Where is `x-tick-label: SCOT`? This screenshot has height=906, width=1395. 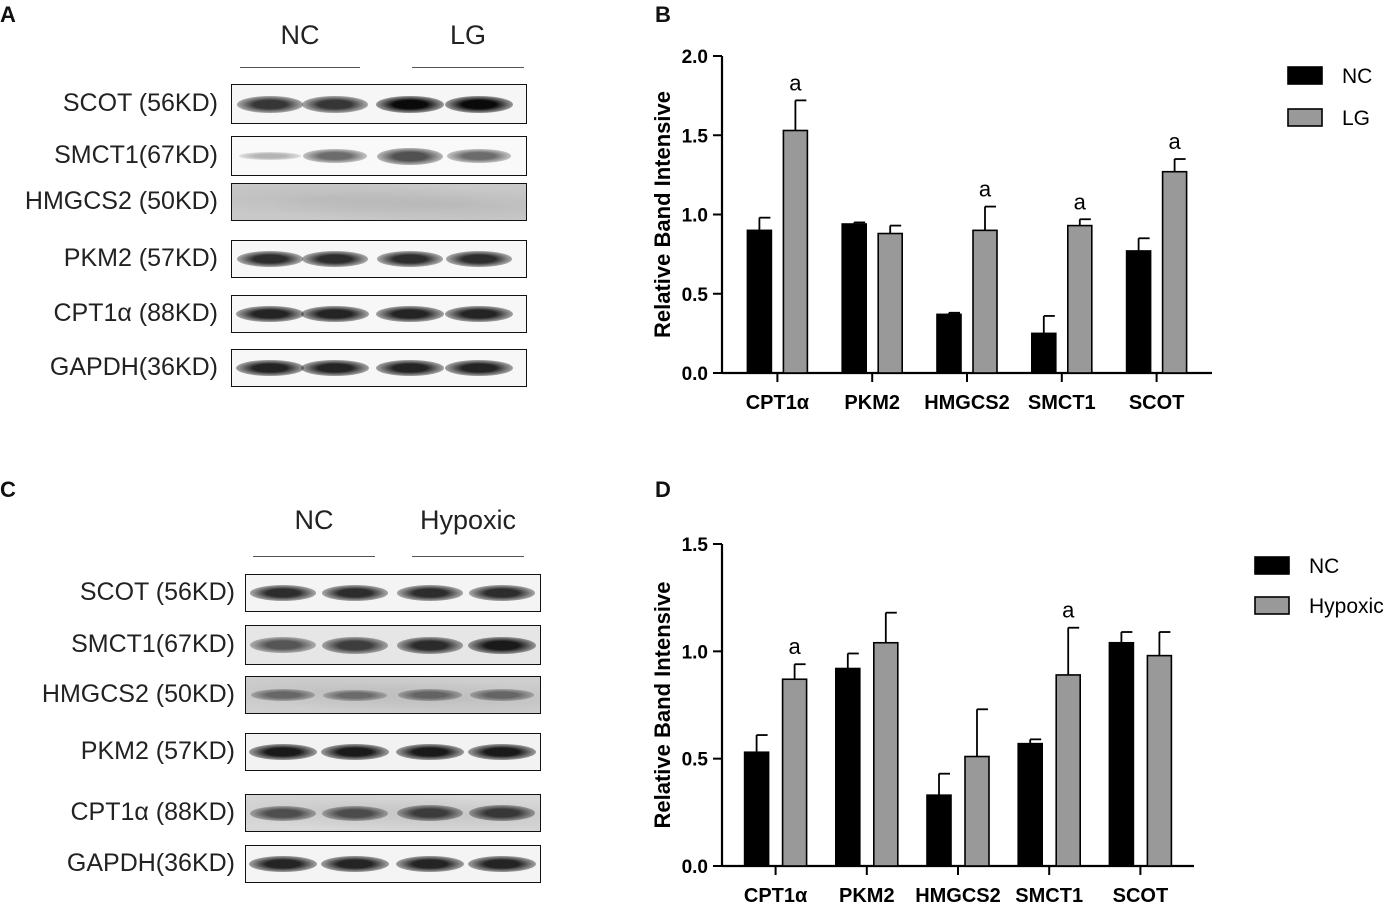 x-tick-label: SCOT is located at coordinates (1157, 403).